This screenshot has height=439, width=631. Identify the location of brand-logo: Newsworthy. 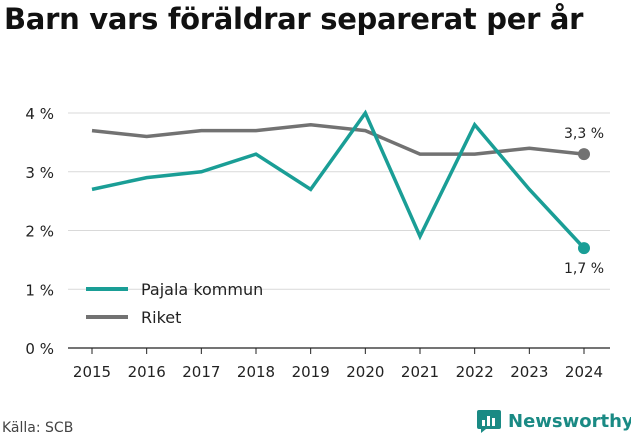
(553, 421).